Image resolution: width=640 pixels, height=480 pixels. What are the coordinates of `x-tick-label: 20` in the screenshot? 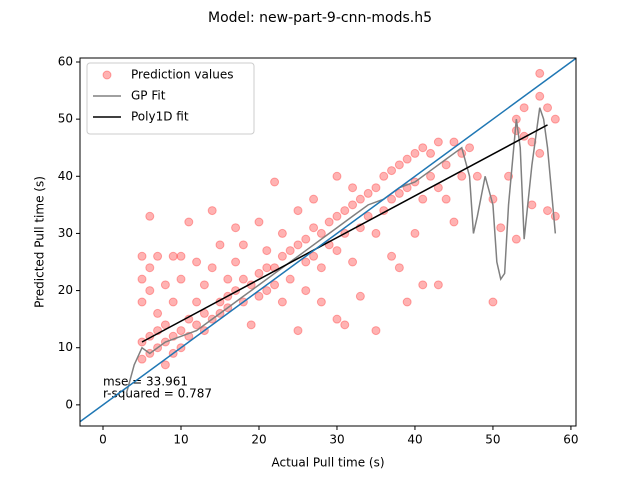 It's located at (258, 440).